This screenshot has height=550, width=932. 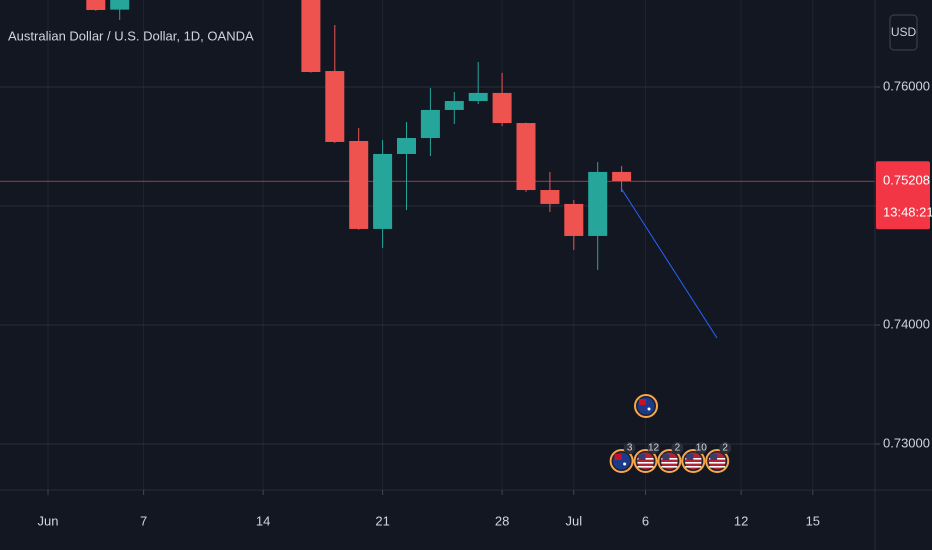 What do you see at coordinates (143, 520) in the screenshot?
I see `x-tick-label: 7` at bounding box center [143, 520].